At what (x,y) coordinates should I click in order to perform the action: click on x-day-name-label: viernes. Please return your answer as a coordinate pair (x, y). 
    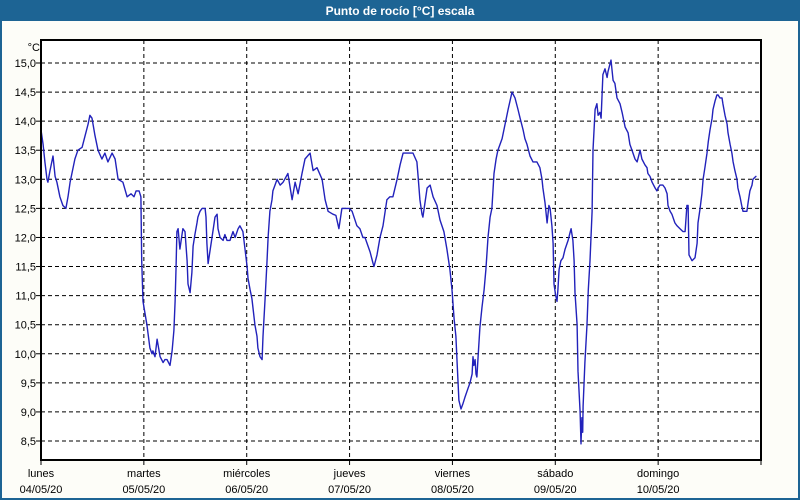
    Looking at the image, I should click on (453, 474).